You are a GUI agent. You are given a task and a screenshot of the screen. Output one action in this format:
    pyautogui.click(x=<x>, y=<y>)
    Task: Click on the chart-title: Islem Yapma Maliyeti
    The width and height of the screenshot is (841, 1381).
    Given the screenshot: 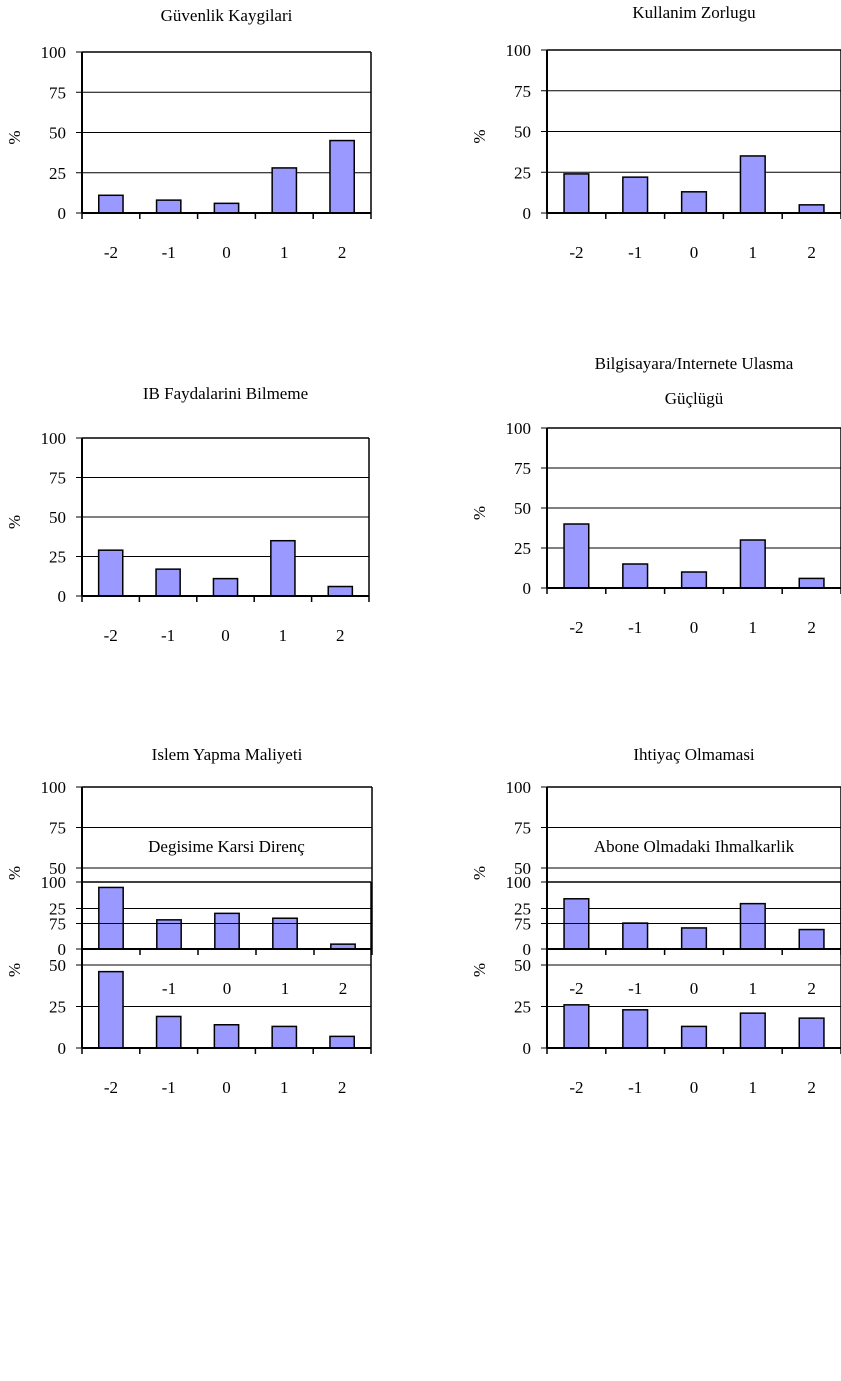 What is the action you would take?
    pyautogui.click(x=227, y=754)
    